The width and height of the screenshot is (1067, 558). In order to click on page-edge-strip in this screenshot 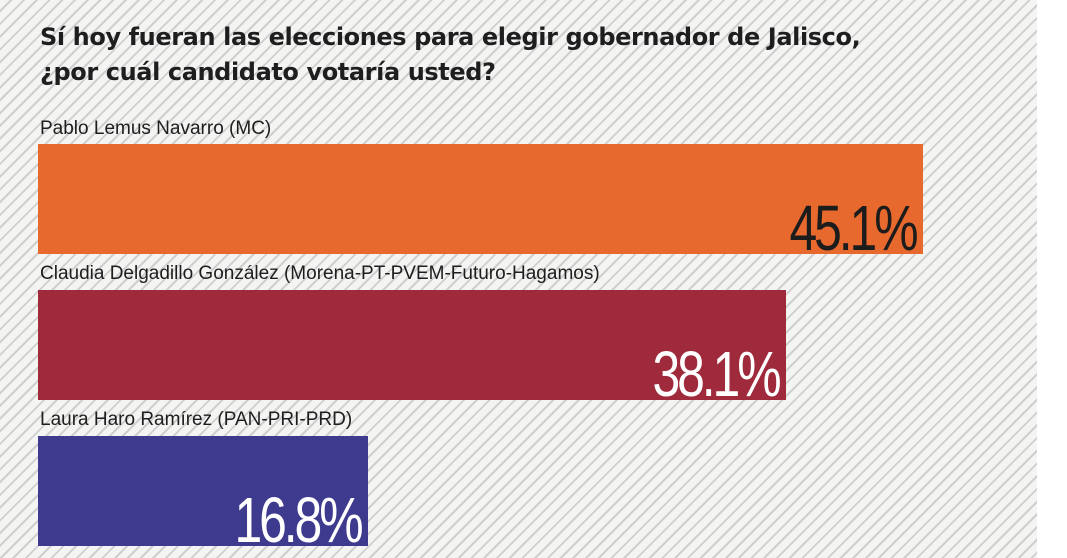, I will do `click(1052, 279)`.